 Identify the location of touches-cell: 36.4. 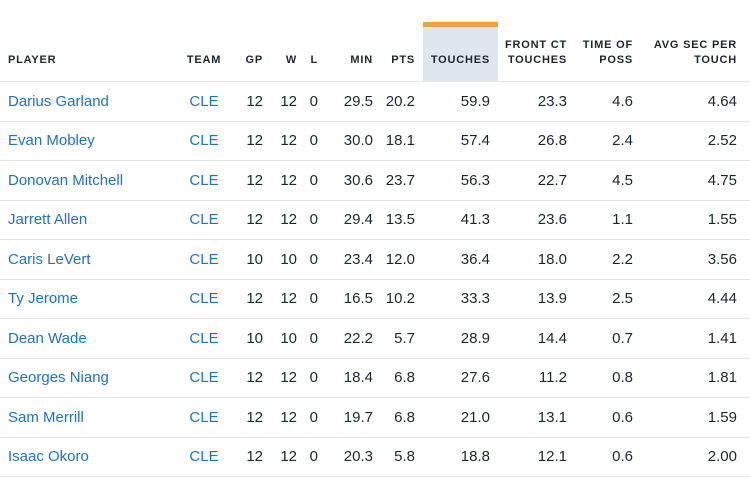
(460, 260).